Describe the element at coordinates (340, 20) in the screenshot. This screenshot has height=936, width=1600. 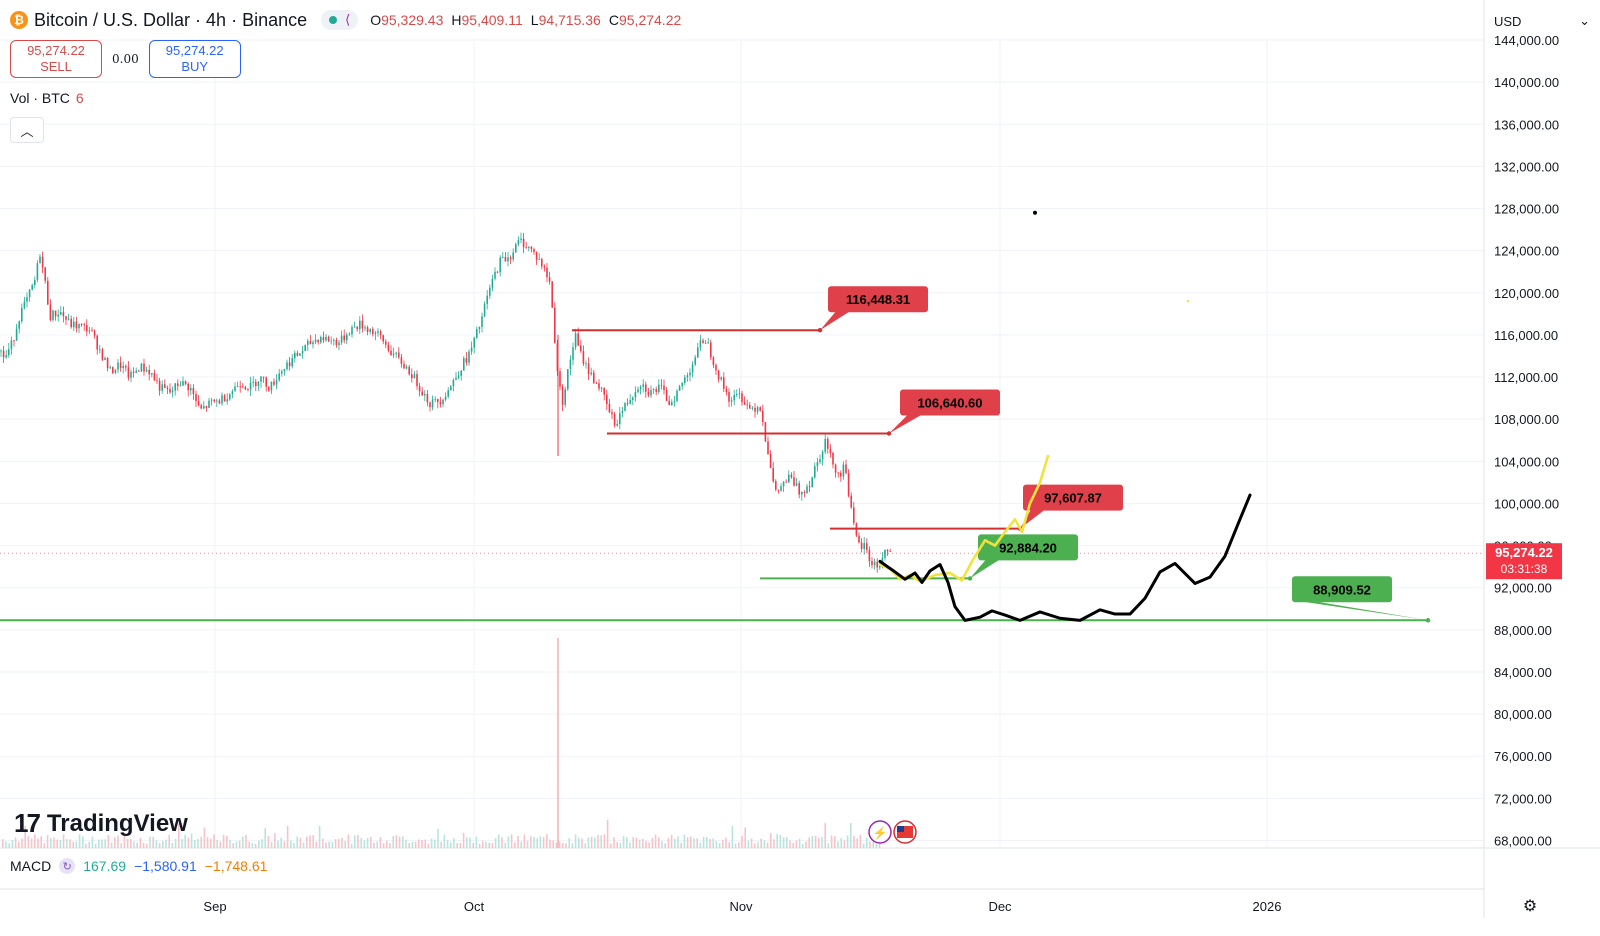
I see `market-status-pill: ⟨` at that location.